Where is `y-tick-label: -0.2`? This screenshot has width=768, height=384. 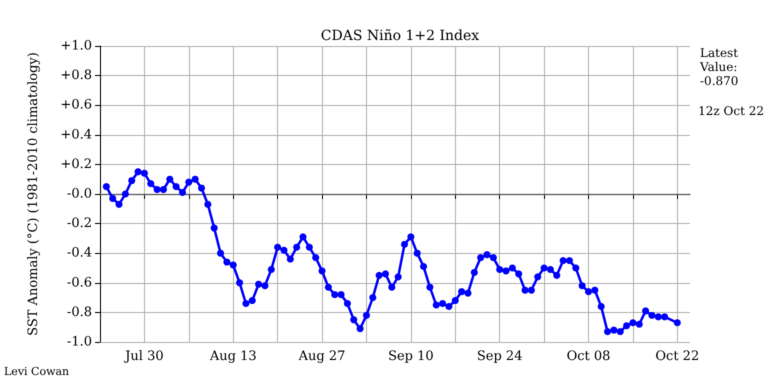 y-tick-label: -0.2 is located at coordinates (79, 224).